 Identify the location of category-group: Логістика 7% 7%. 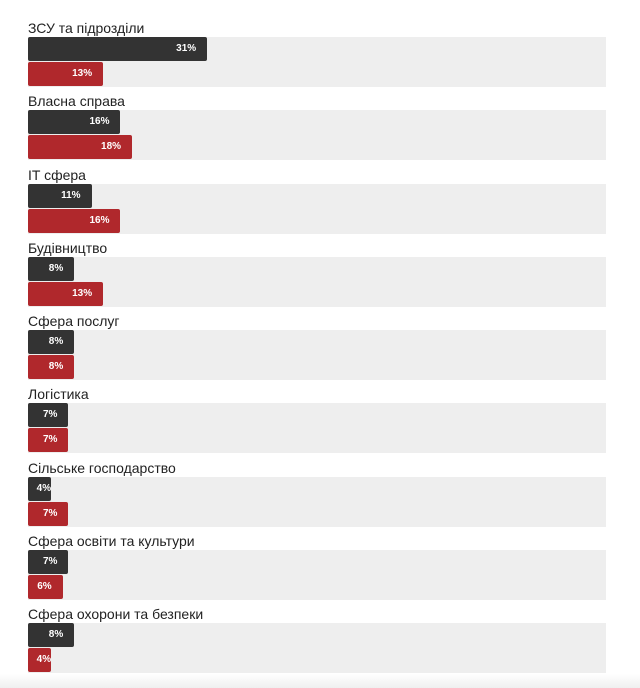
(317, 420).